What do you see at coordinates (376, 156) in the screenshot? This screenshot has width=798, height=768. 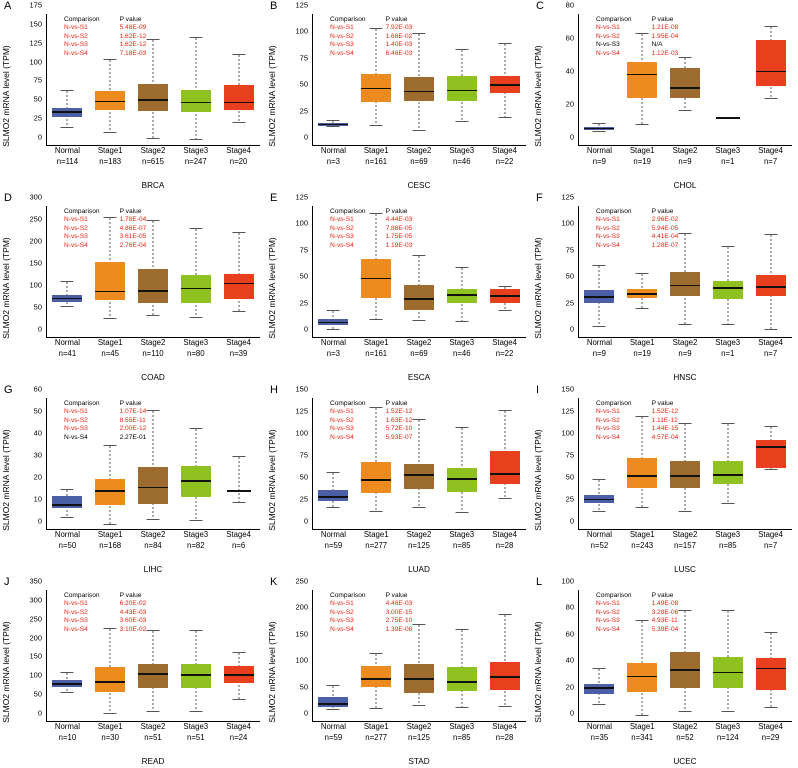 I see `x-tick-label: Stage1 n=161` at bounding box center [376, 156].